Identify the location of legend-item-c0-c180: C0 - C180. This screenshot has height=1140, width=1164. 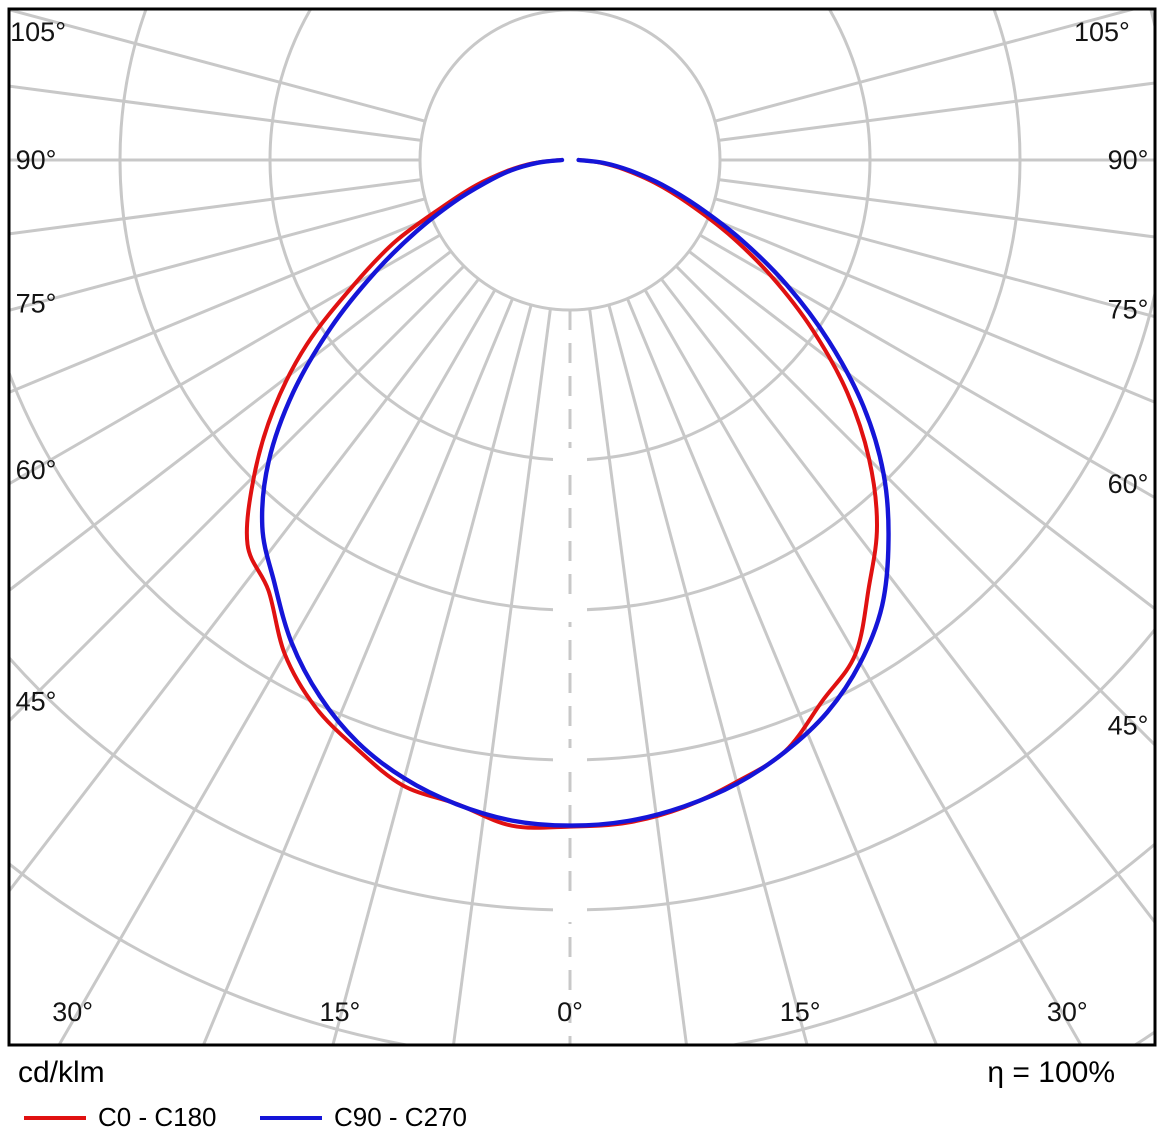
(123, 1121).